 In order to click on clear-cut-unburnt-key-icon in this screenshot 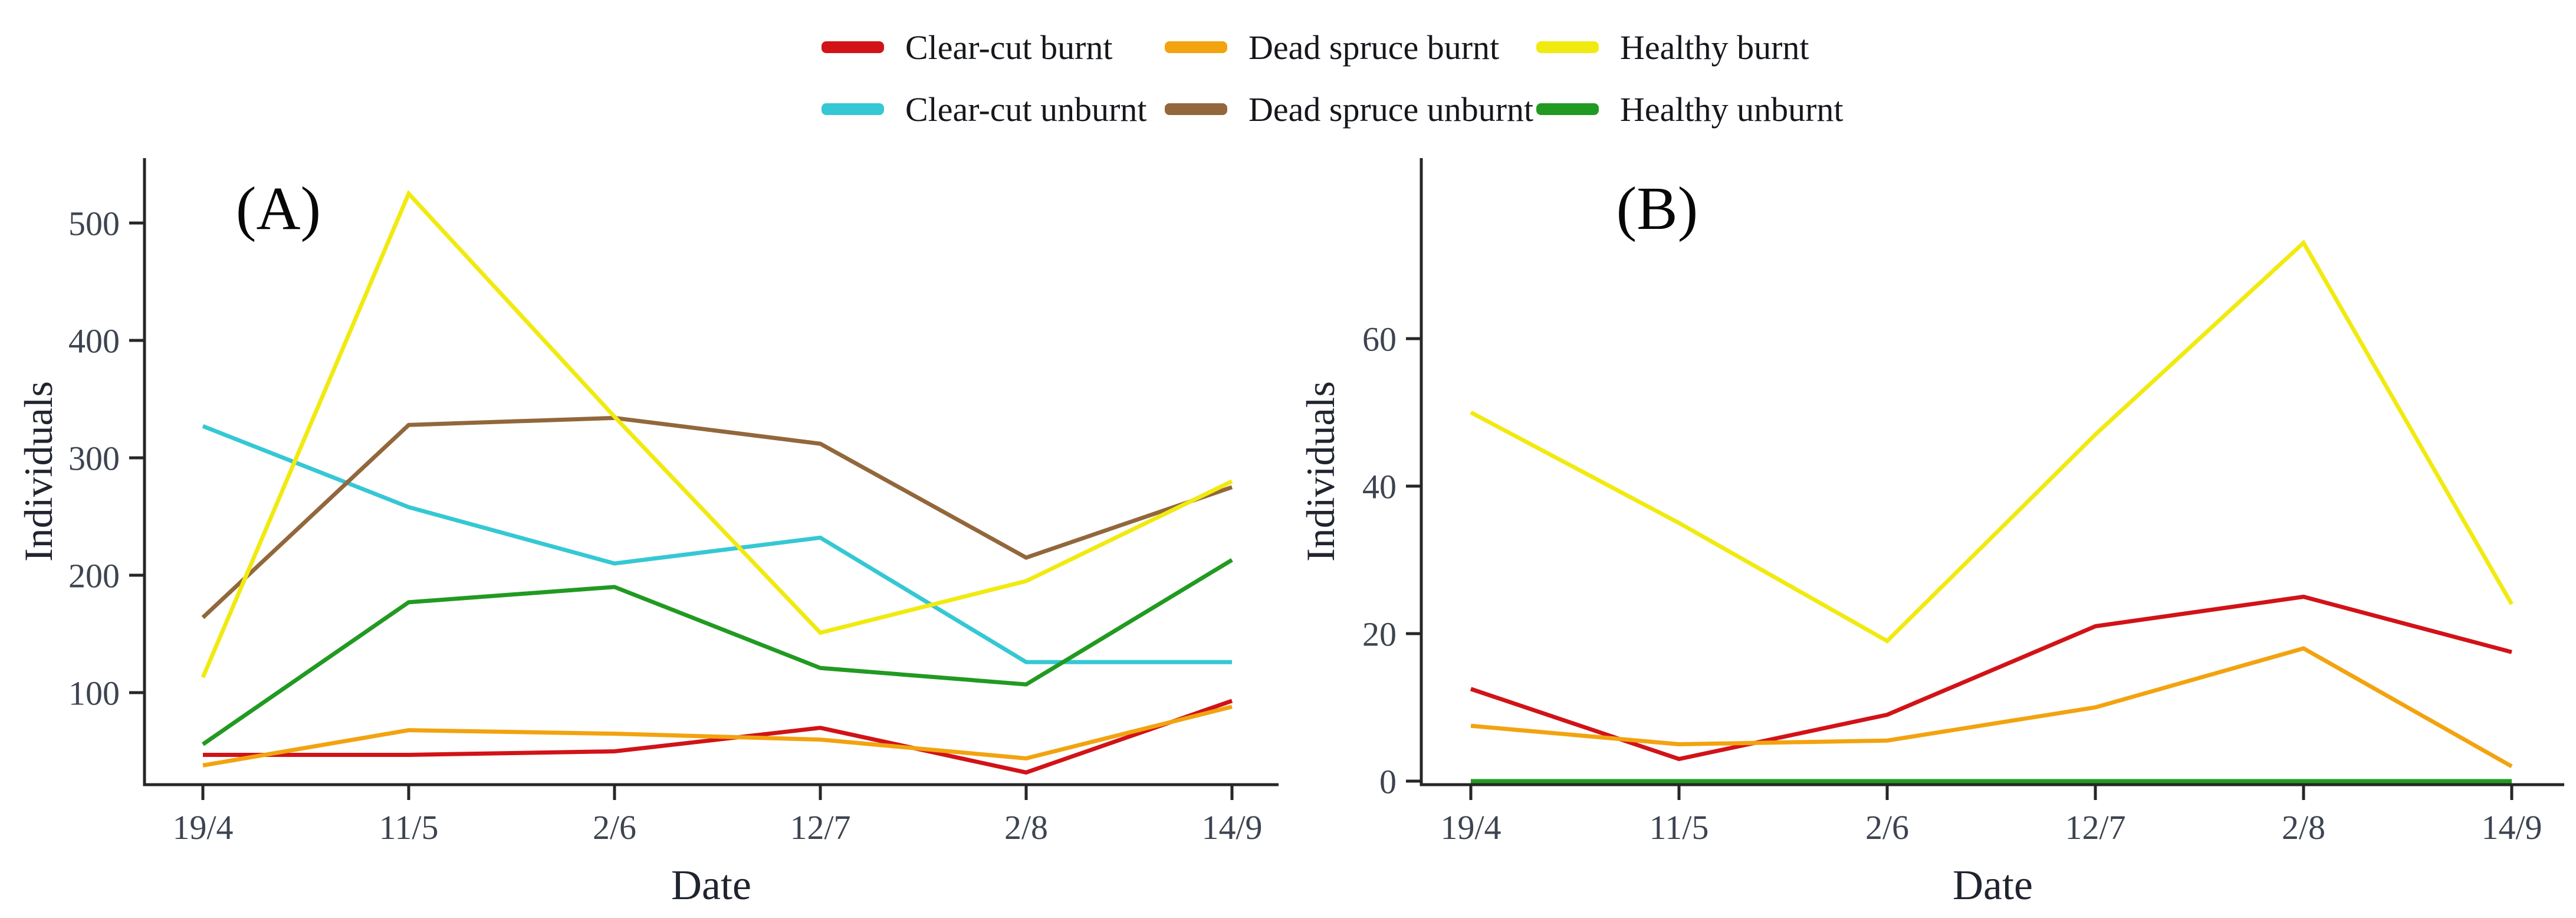, I will do `click(853, 109)`.